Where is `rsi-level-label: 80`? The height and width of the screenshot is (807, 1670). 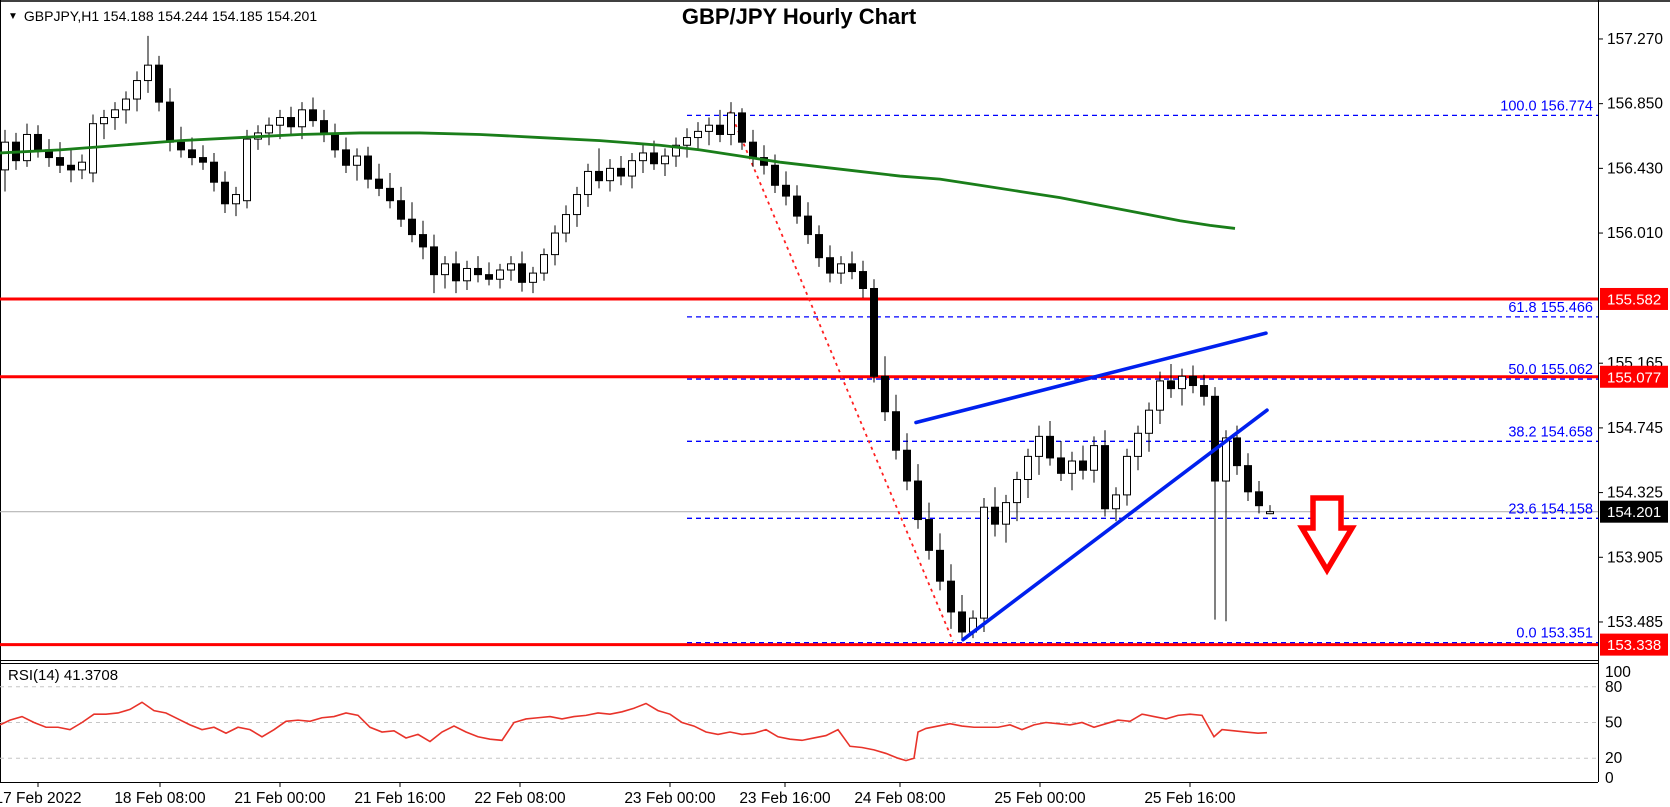 rsi-level-label: 80 is located at coordinates (1614, 687).